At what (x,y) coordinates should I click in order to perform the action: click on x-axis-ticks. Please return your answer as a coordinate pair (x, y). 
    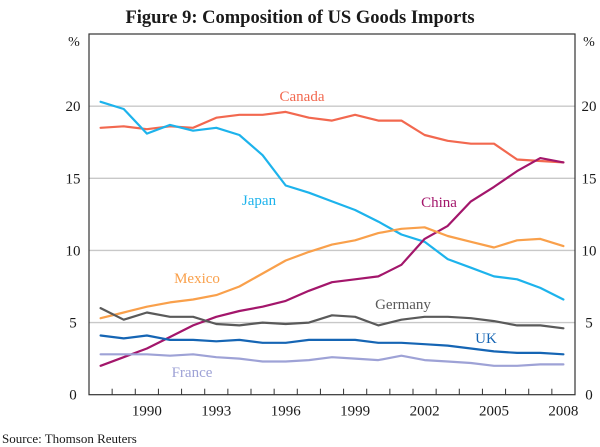
    Looking at the image, I should click on (332, 391).